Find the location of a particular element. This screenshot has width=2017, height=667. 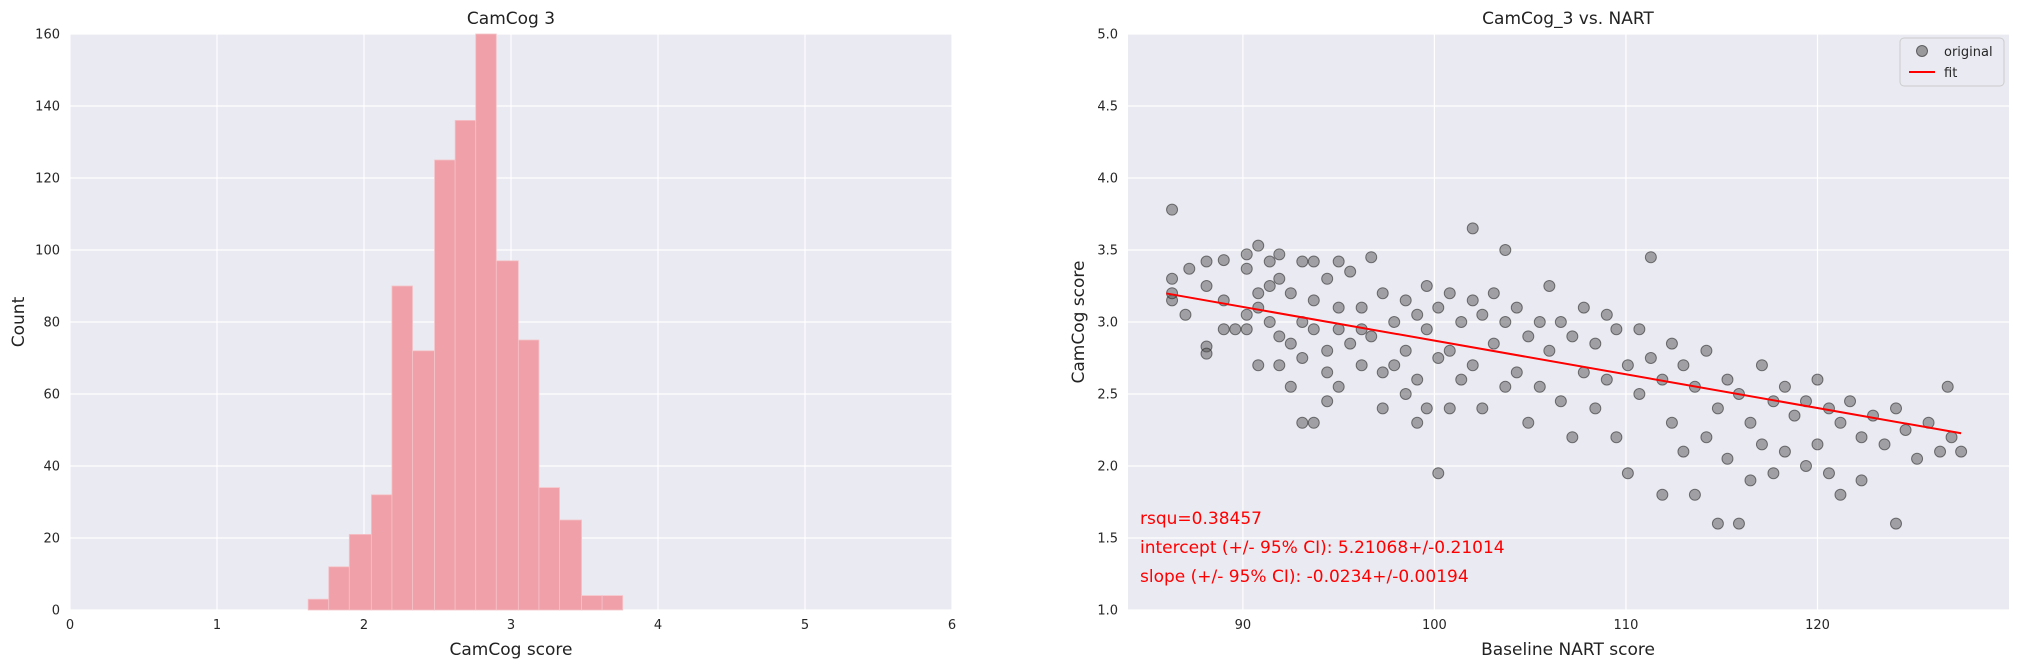

legend-original-marker is located at coordinates (1922, 51).